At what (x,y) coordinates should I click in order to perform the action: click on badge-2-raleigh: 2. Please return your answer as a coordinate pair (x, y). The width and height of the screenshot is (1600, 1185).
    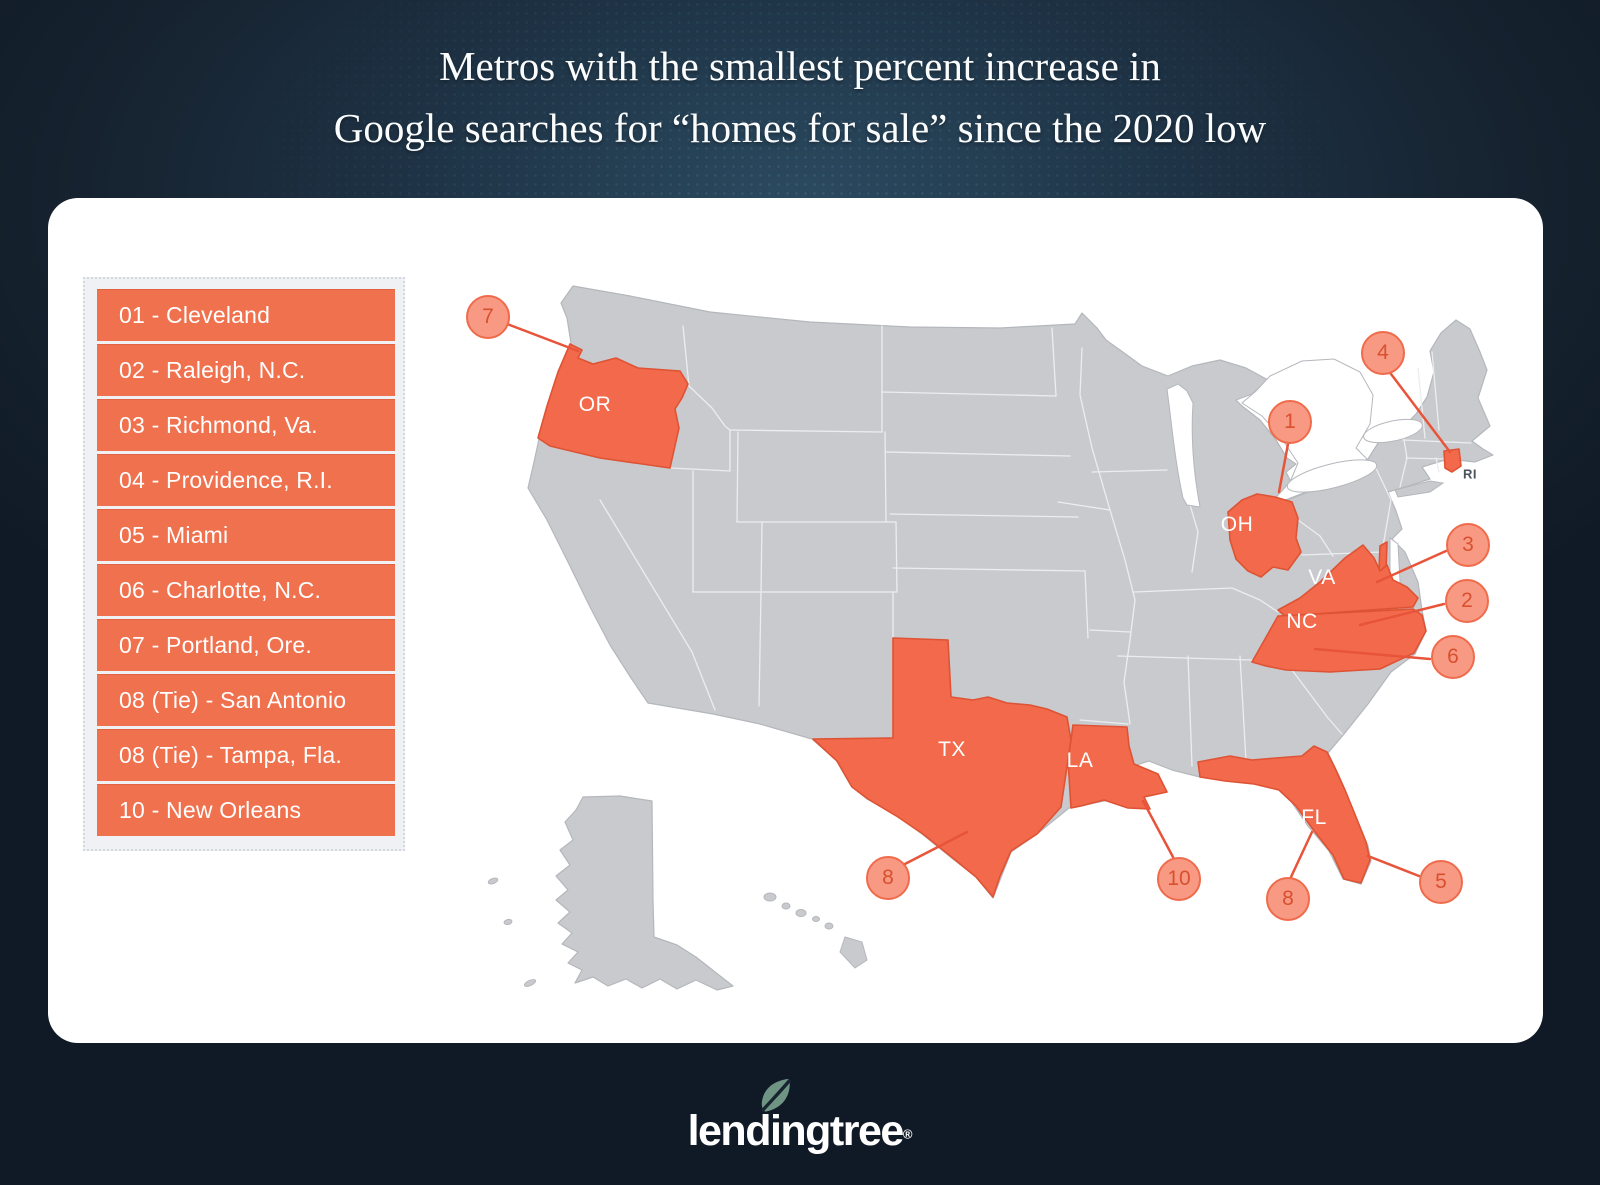
    Looking at the image, I should click on (1467, 601).